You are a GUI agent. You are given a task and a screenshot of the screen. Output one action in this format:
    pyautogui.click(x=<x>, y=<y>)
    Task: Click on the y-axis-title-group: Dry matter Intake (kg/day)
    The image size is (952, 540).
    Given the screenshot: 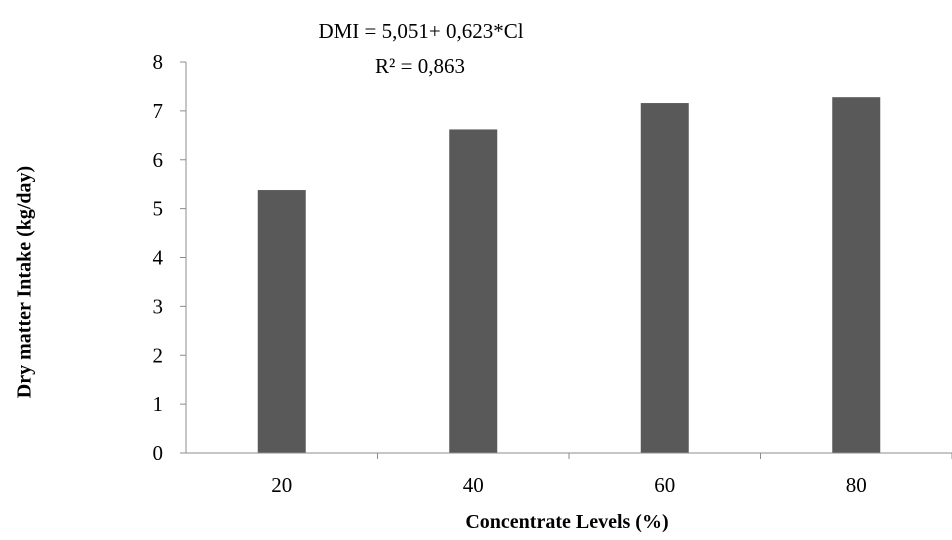 What is the action you would take?
    pyautogui.click(x=25, y=282)
    